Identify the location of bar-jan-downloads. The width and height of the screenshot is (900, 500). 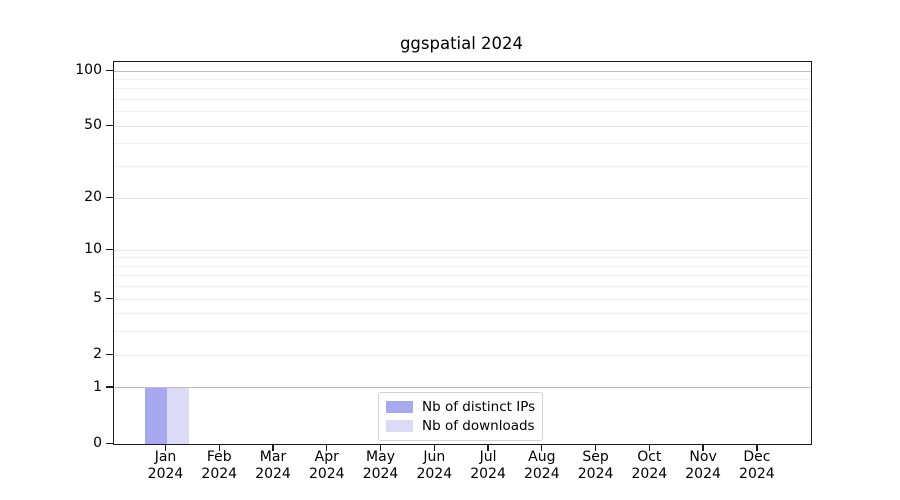
(177, 415).